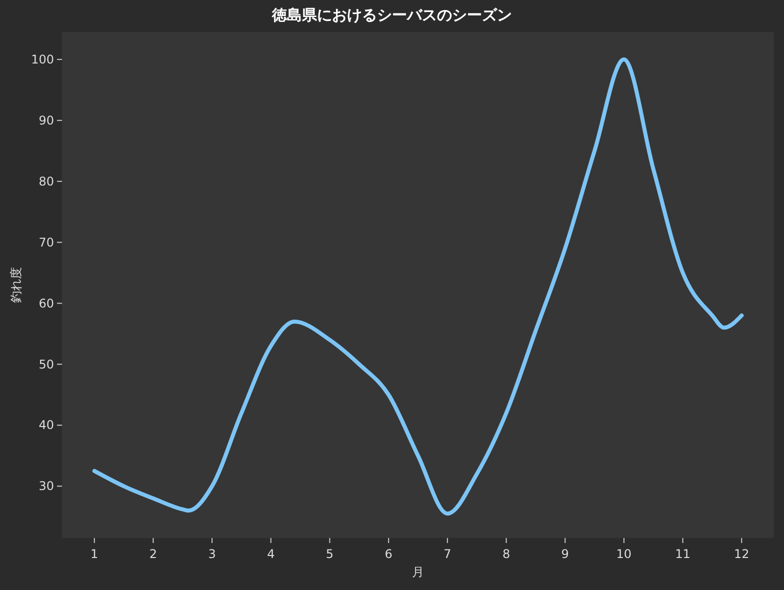 The height and width of the screenshot is (590, 784). Describe the element at coordinates (46, 303) in the screenshot. I see `y-tick-label: 60` at that location.